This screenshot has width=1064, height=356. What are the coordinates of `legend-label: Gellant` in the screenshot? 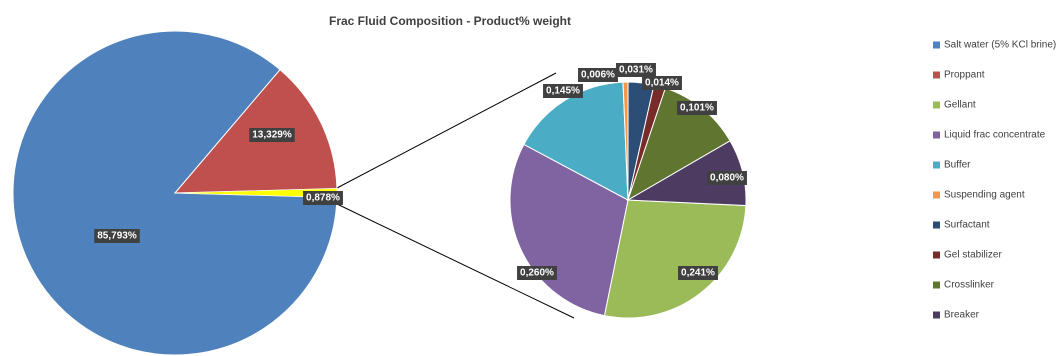 It's located at (960, 105).